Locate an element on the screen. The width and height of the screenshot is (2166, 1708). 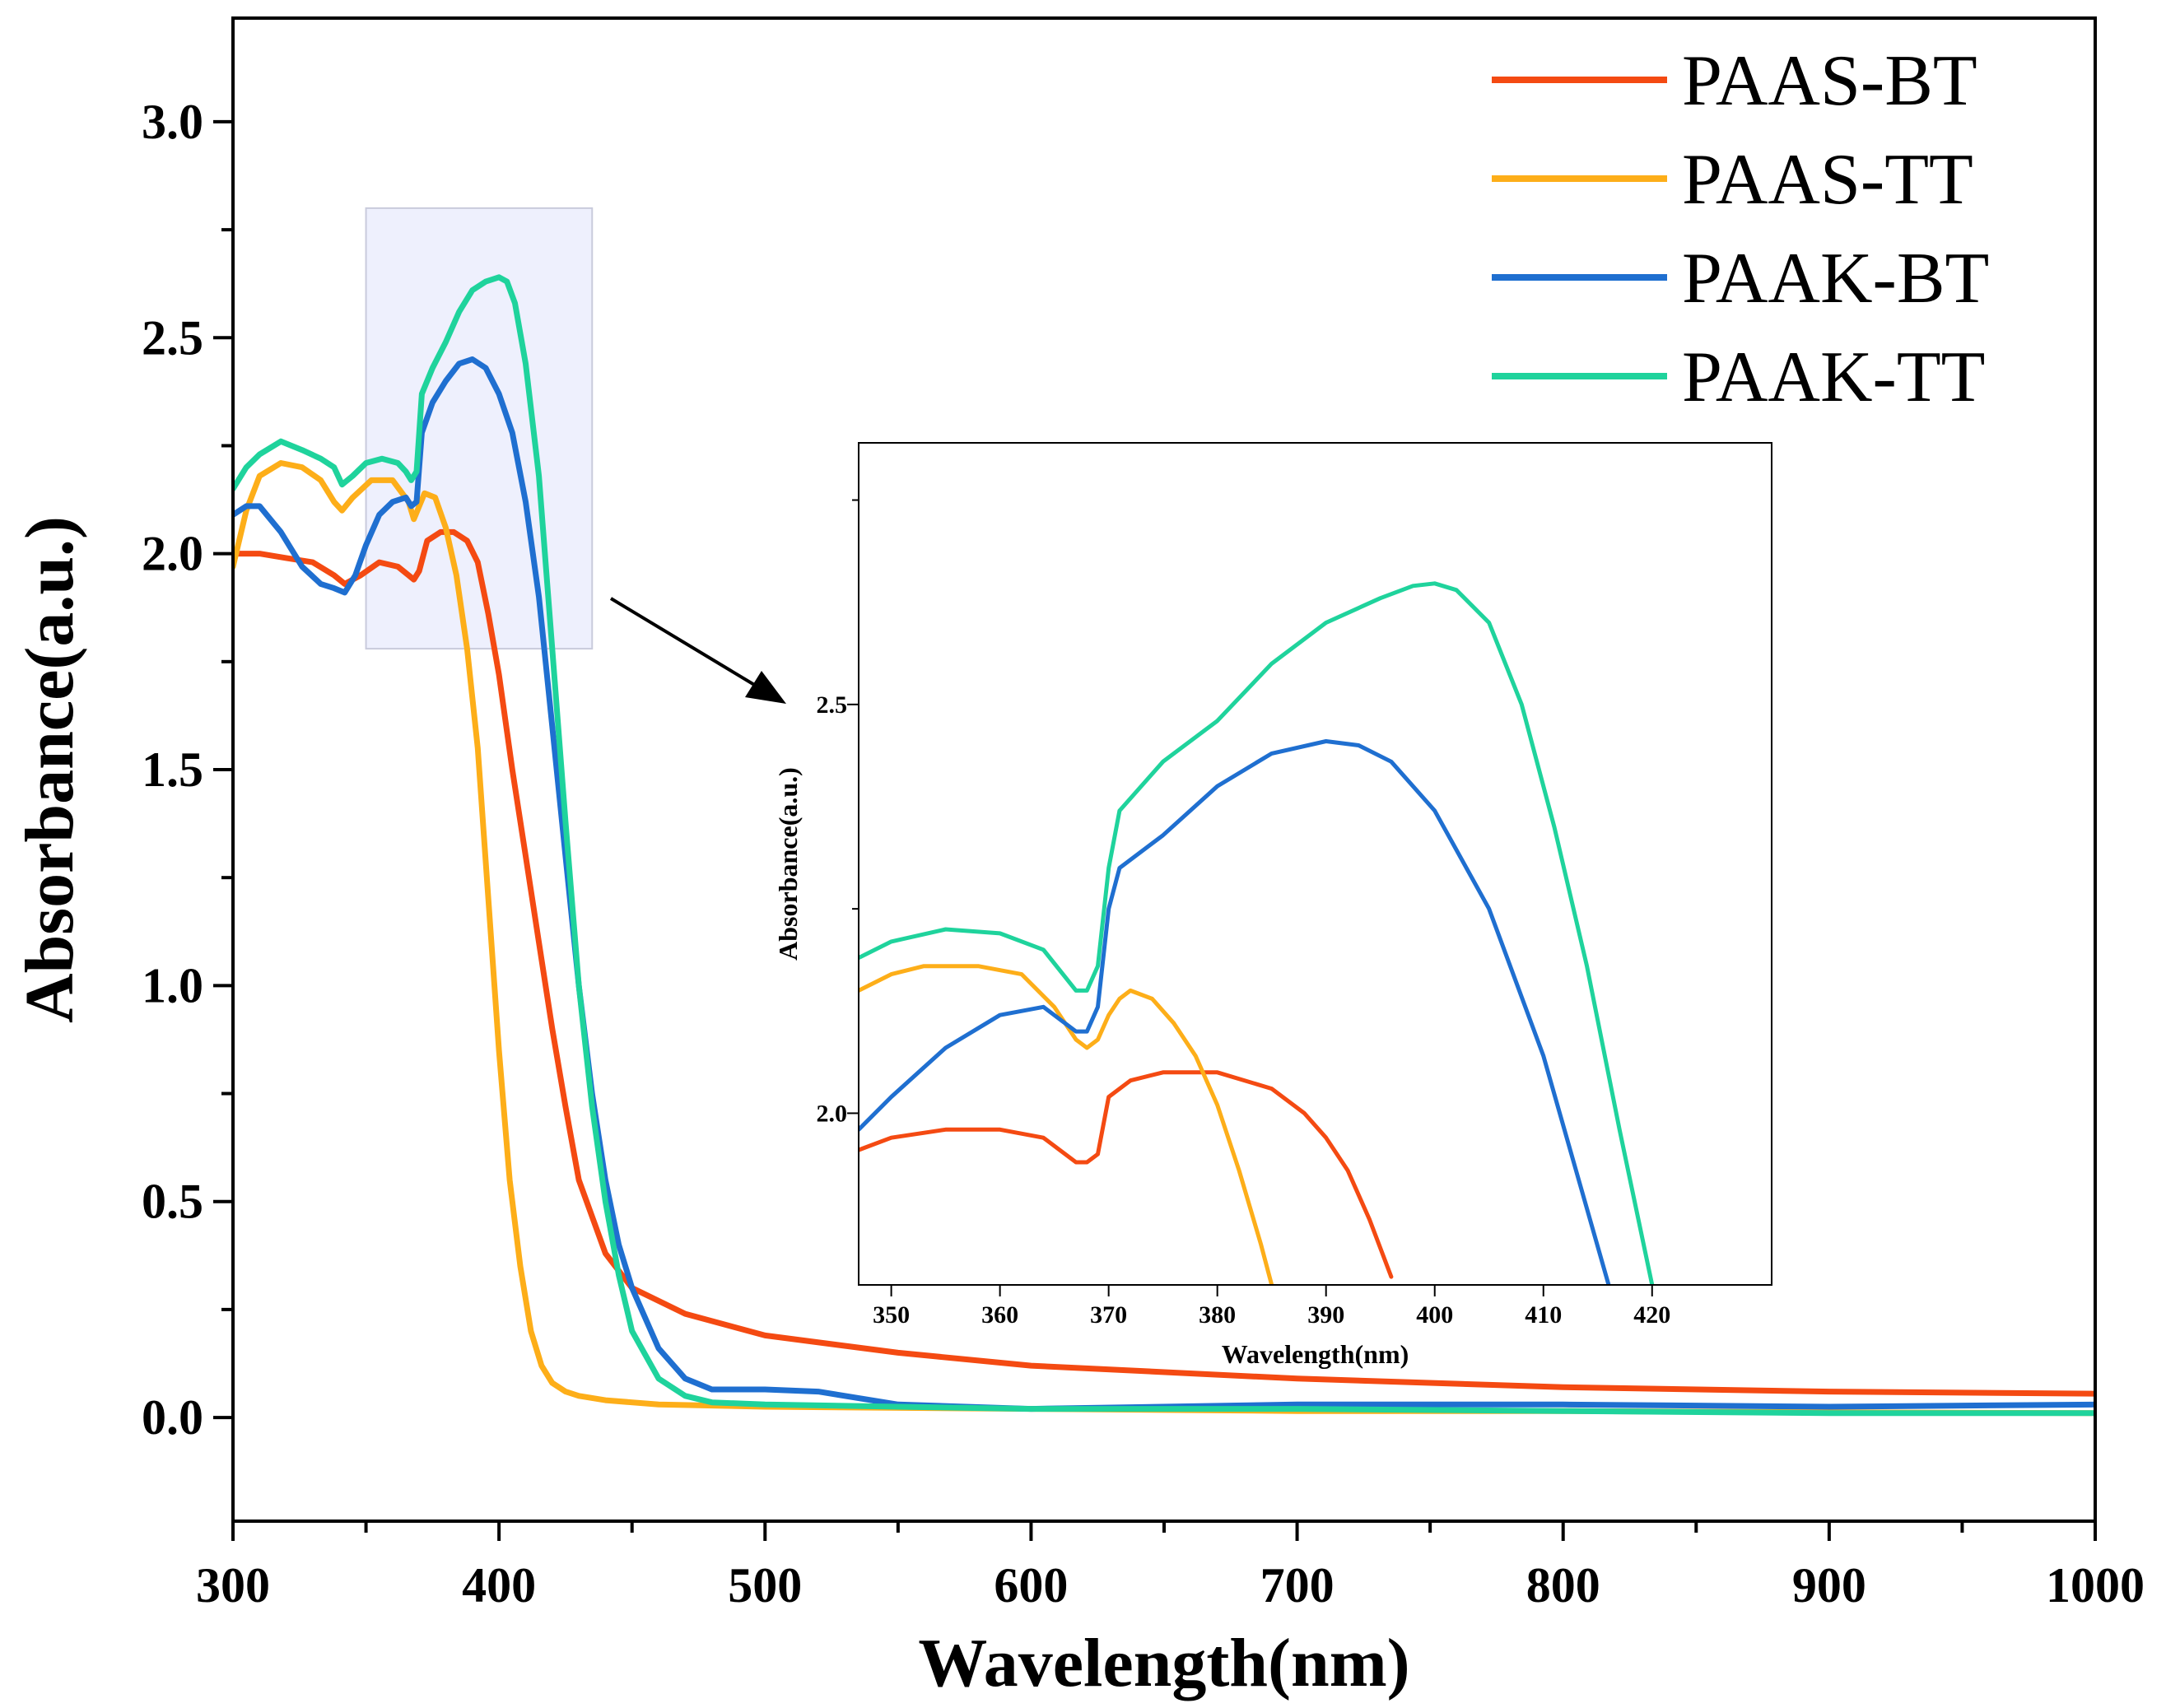
main-x-tick-label: 1000 is located at coordinates (2095, 1585).